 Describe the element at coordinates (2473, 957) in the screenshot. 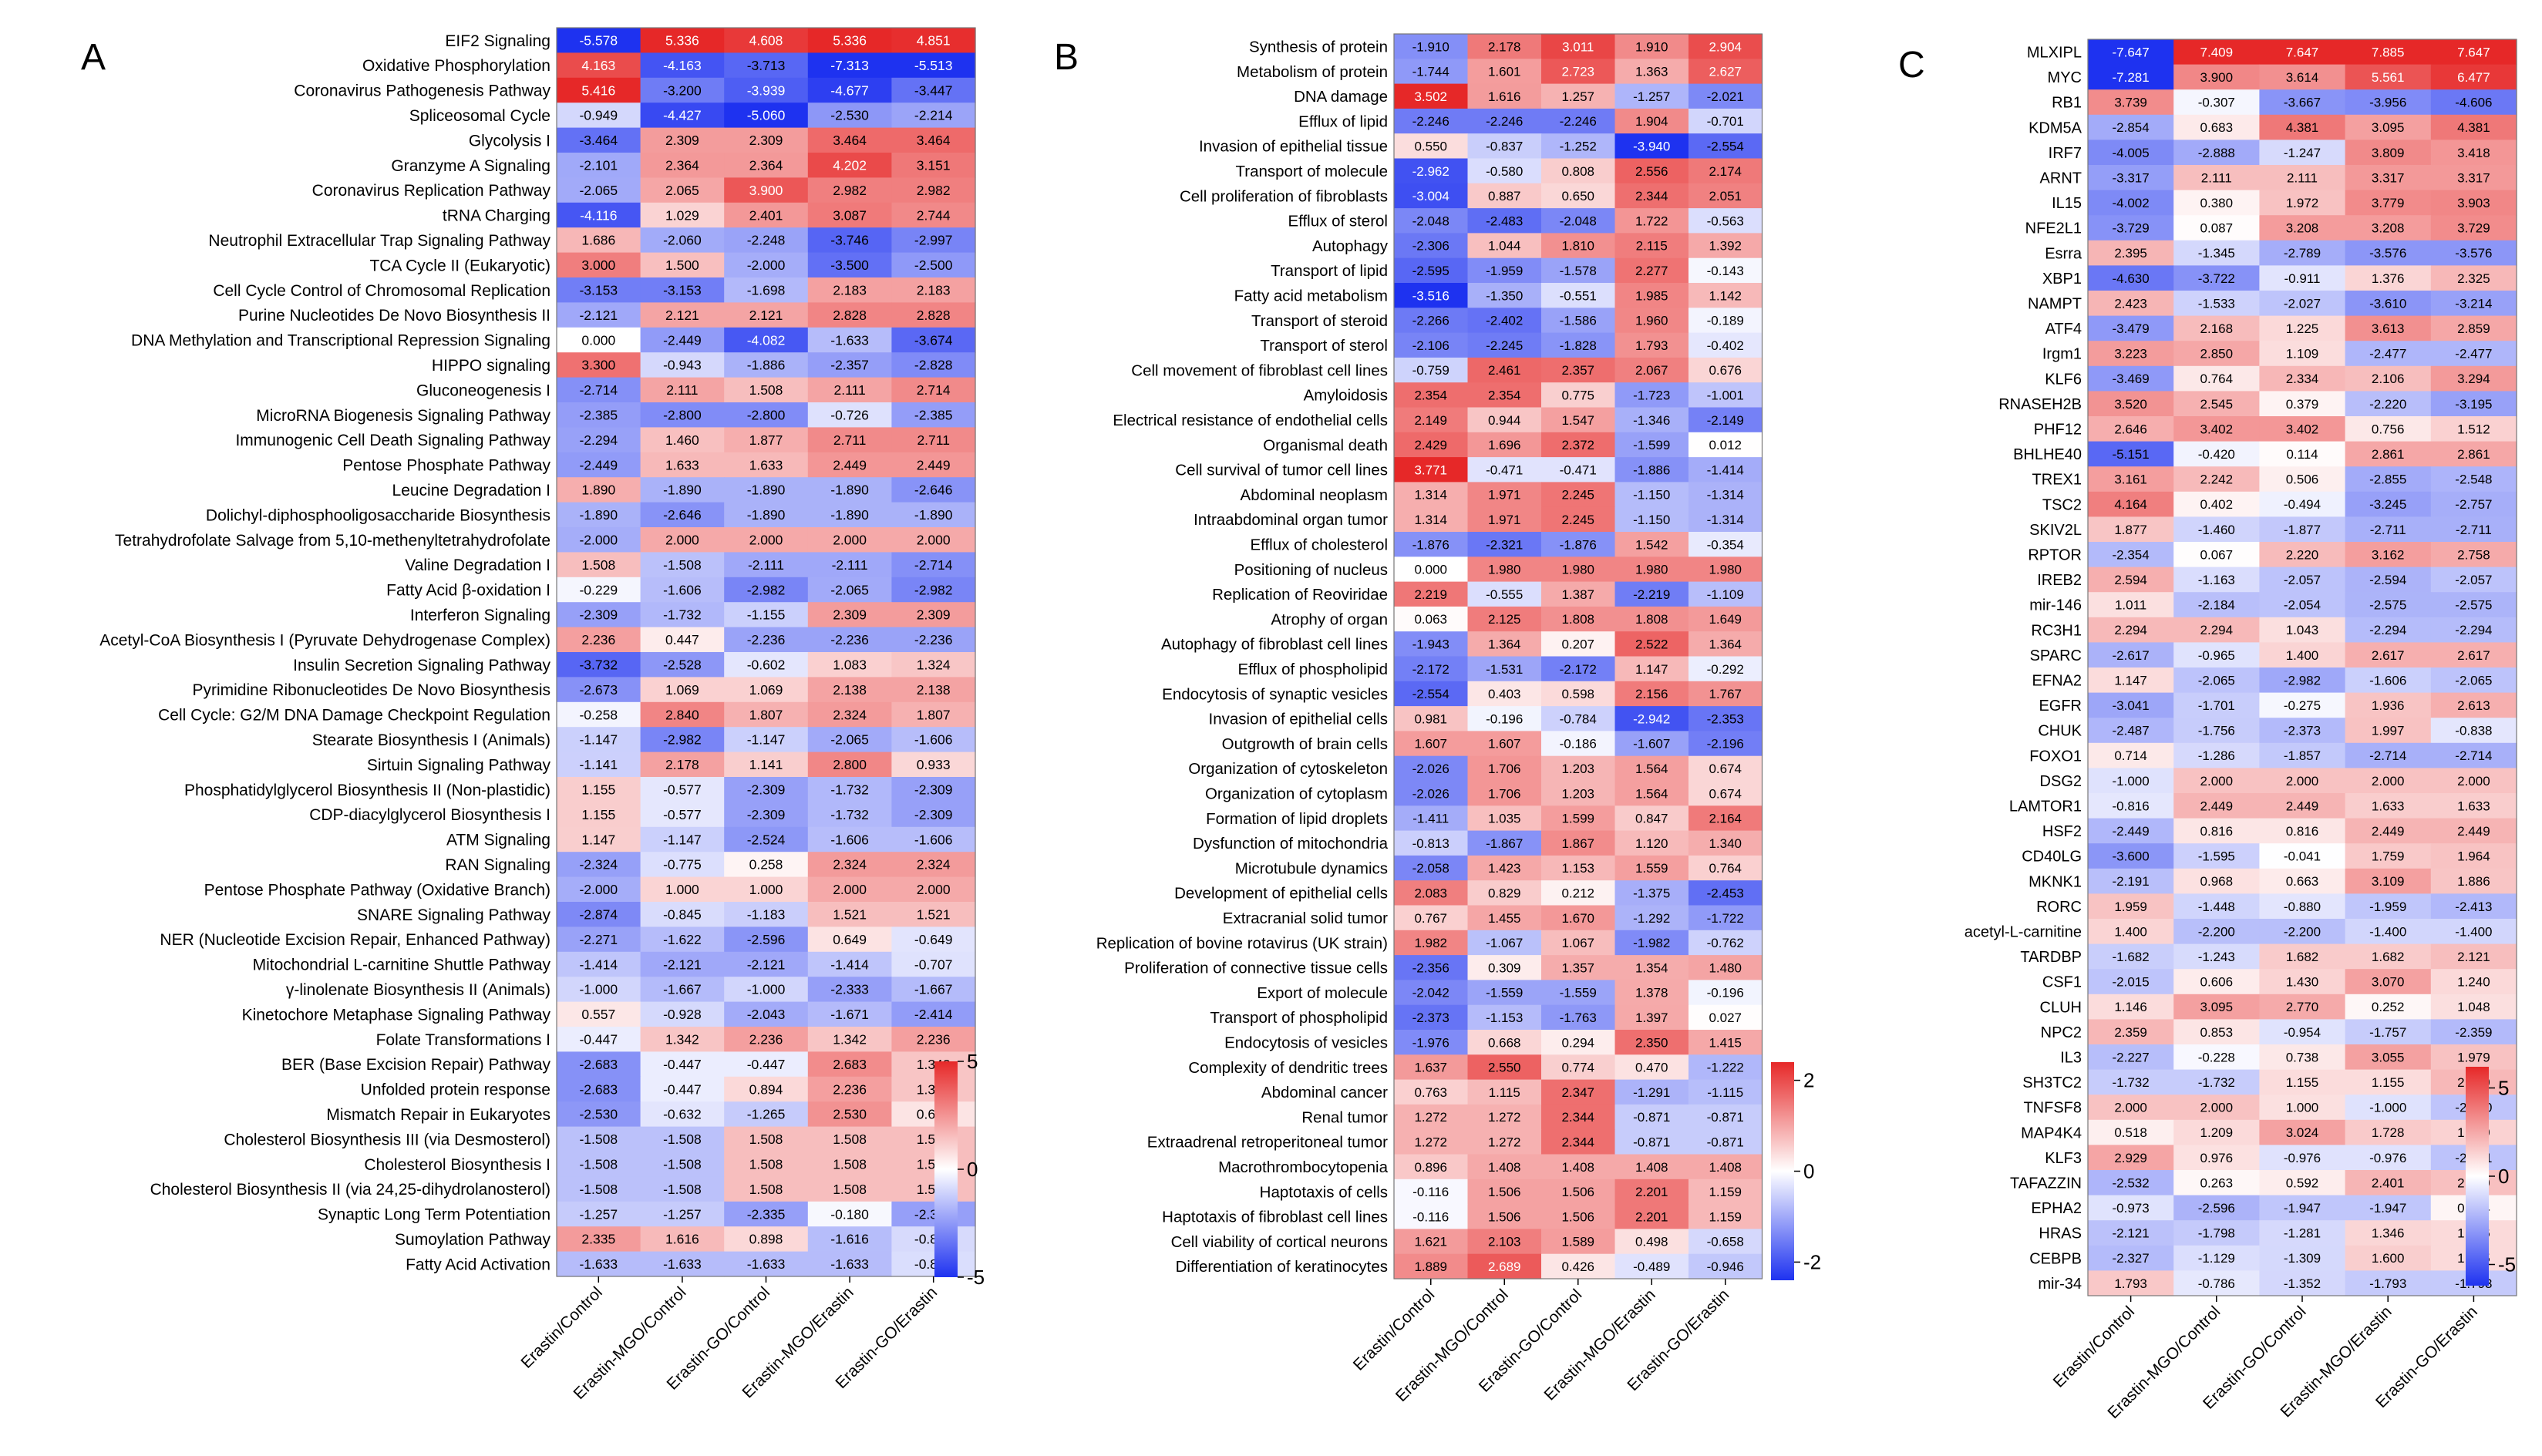

I see `cell-value: 2.121` at that location.